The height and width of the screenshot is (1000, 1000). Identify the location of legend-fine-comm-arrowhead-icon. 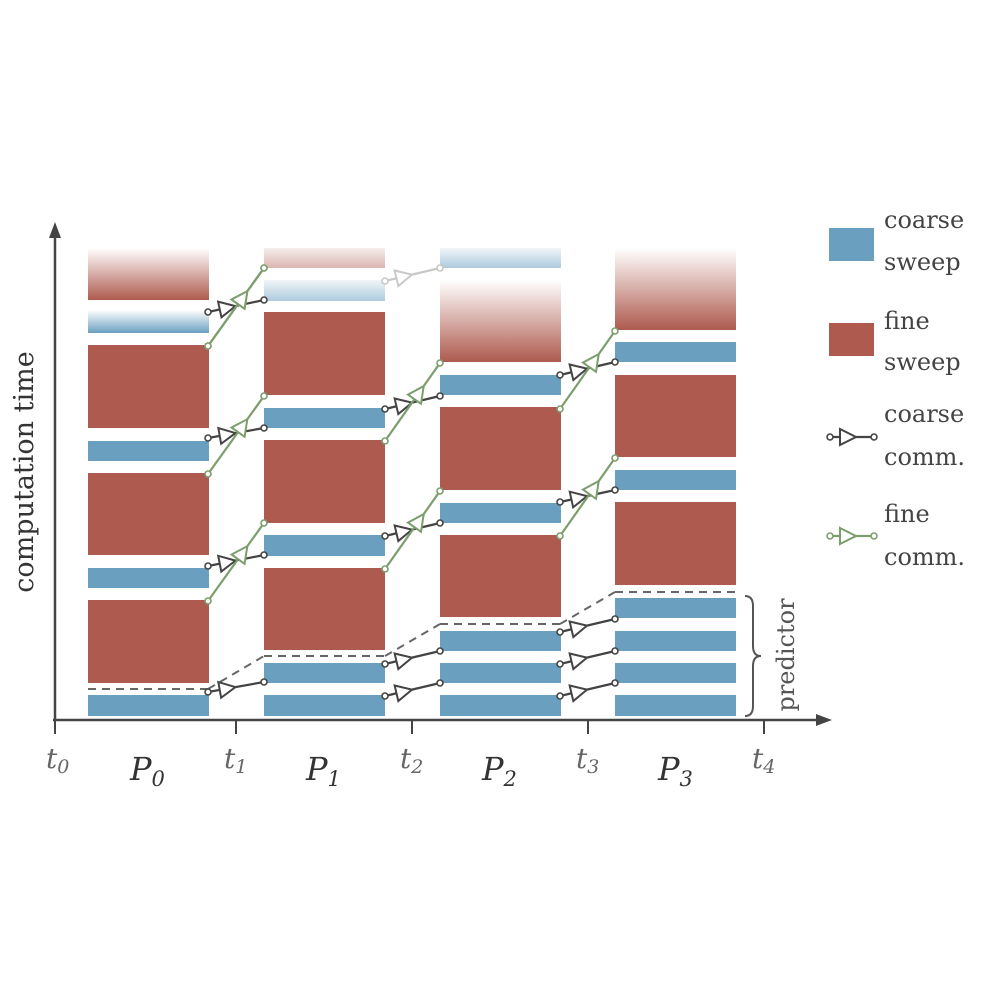
(849, 536).